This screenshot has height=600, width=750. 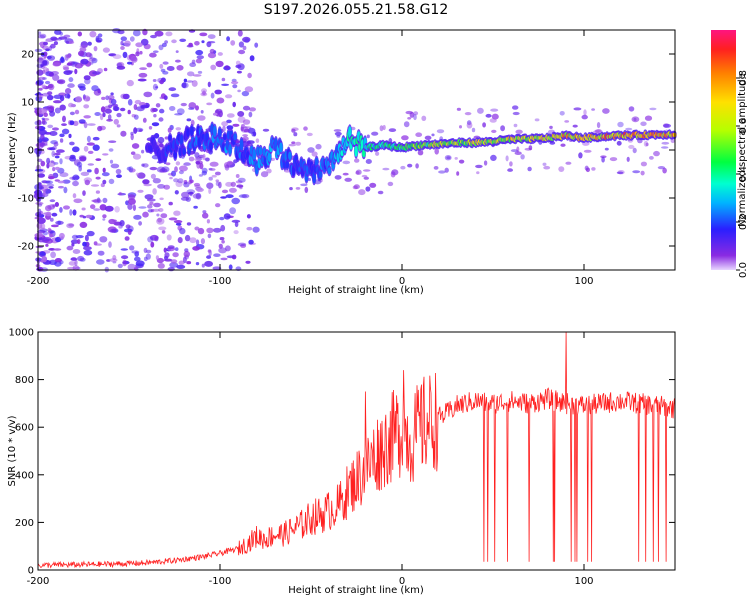 I want to click on spectrogram-y-label: Frequency (Hz), so click(x=12, y=150).